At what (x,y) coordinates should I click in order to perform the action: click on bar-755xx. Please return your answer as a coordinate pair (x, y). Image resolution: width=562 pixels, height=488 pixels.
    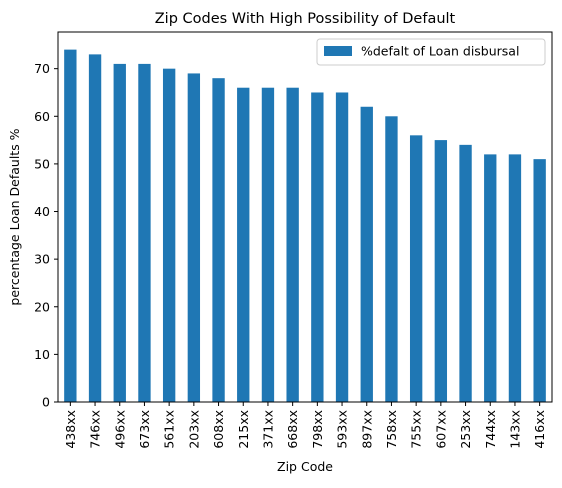
    Looking at the image, I should click on (416, 268).